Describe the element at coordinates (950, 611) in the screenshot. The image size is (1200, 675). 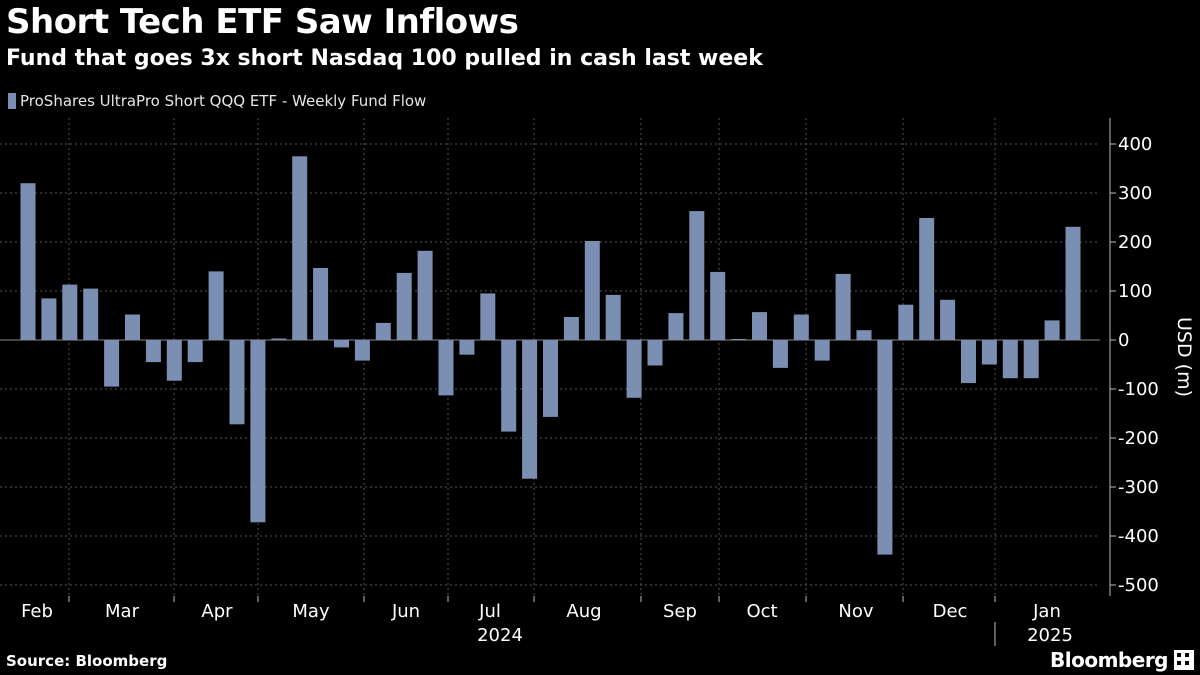
I see `x-tick-label: Dec` at that location.